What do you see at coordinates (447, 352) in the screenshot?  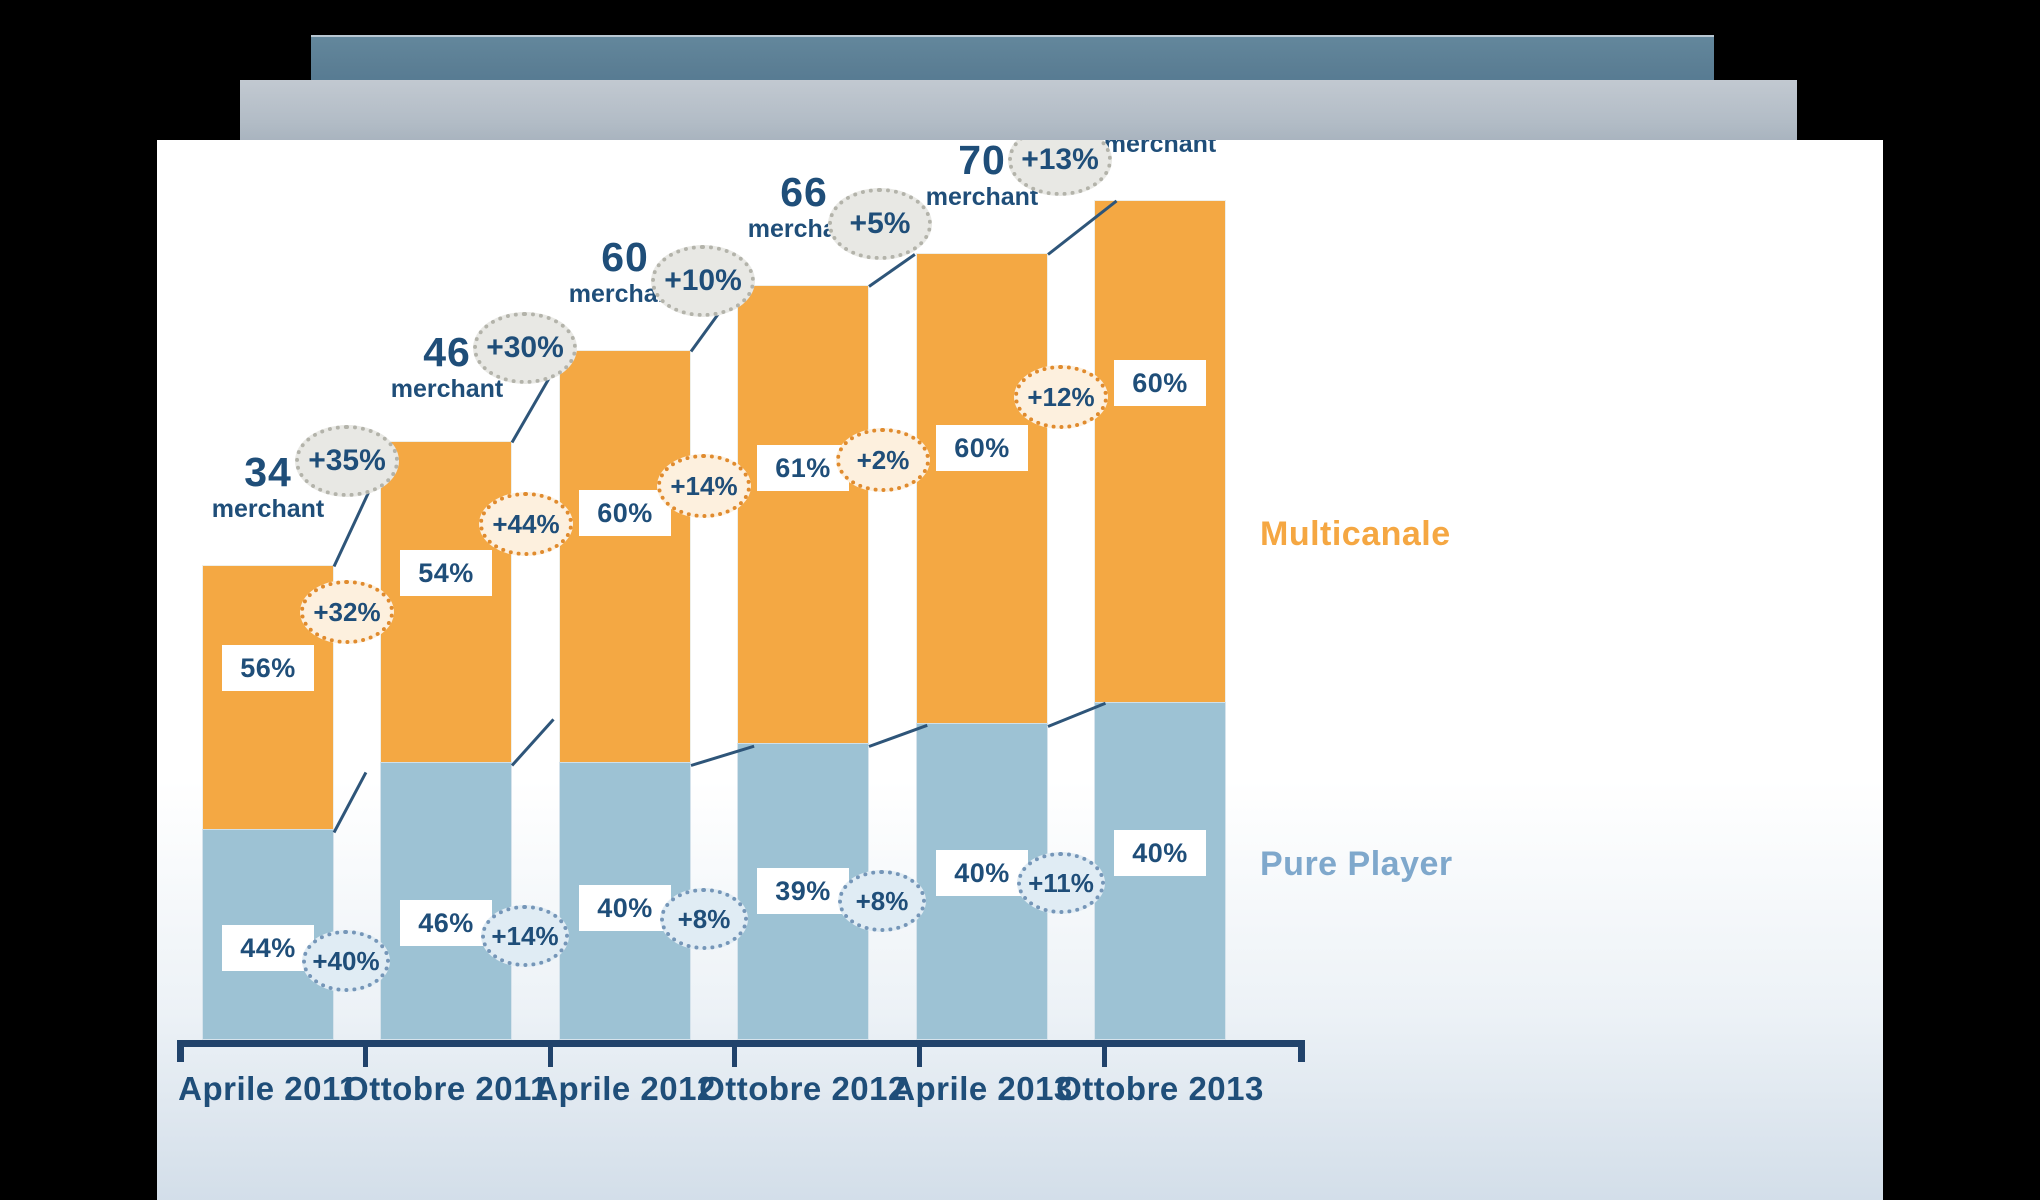 I see `total-value: 46` at bounding box center [447, 352].